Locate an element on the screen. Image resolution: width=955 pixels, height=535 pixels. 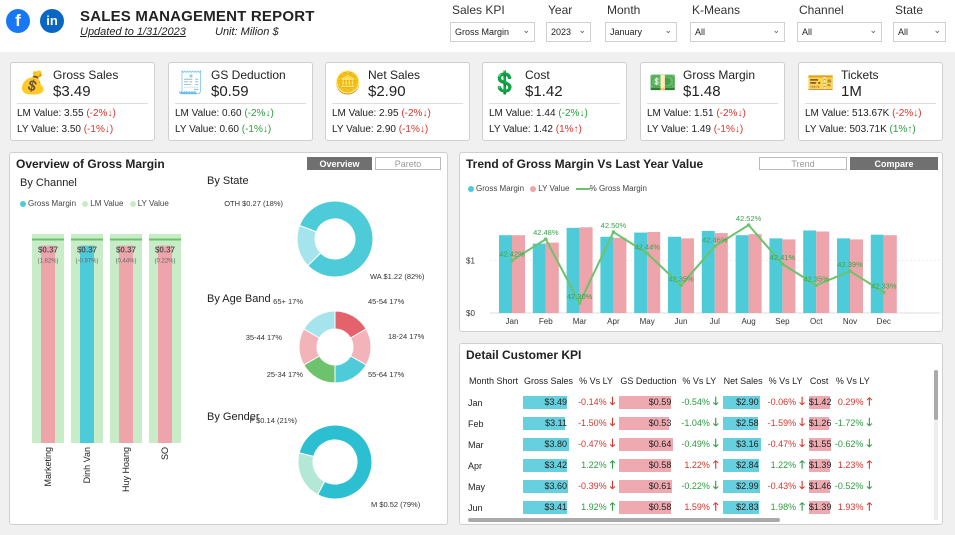
donut-label: 65+ 17% is located at coordinates (288, 301).